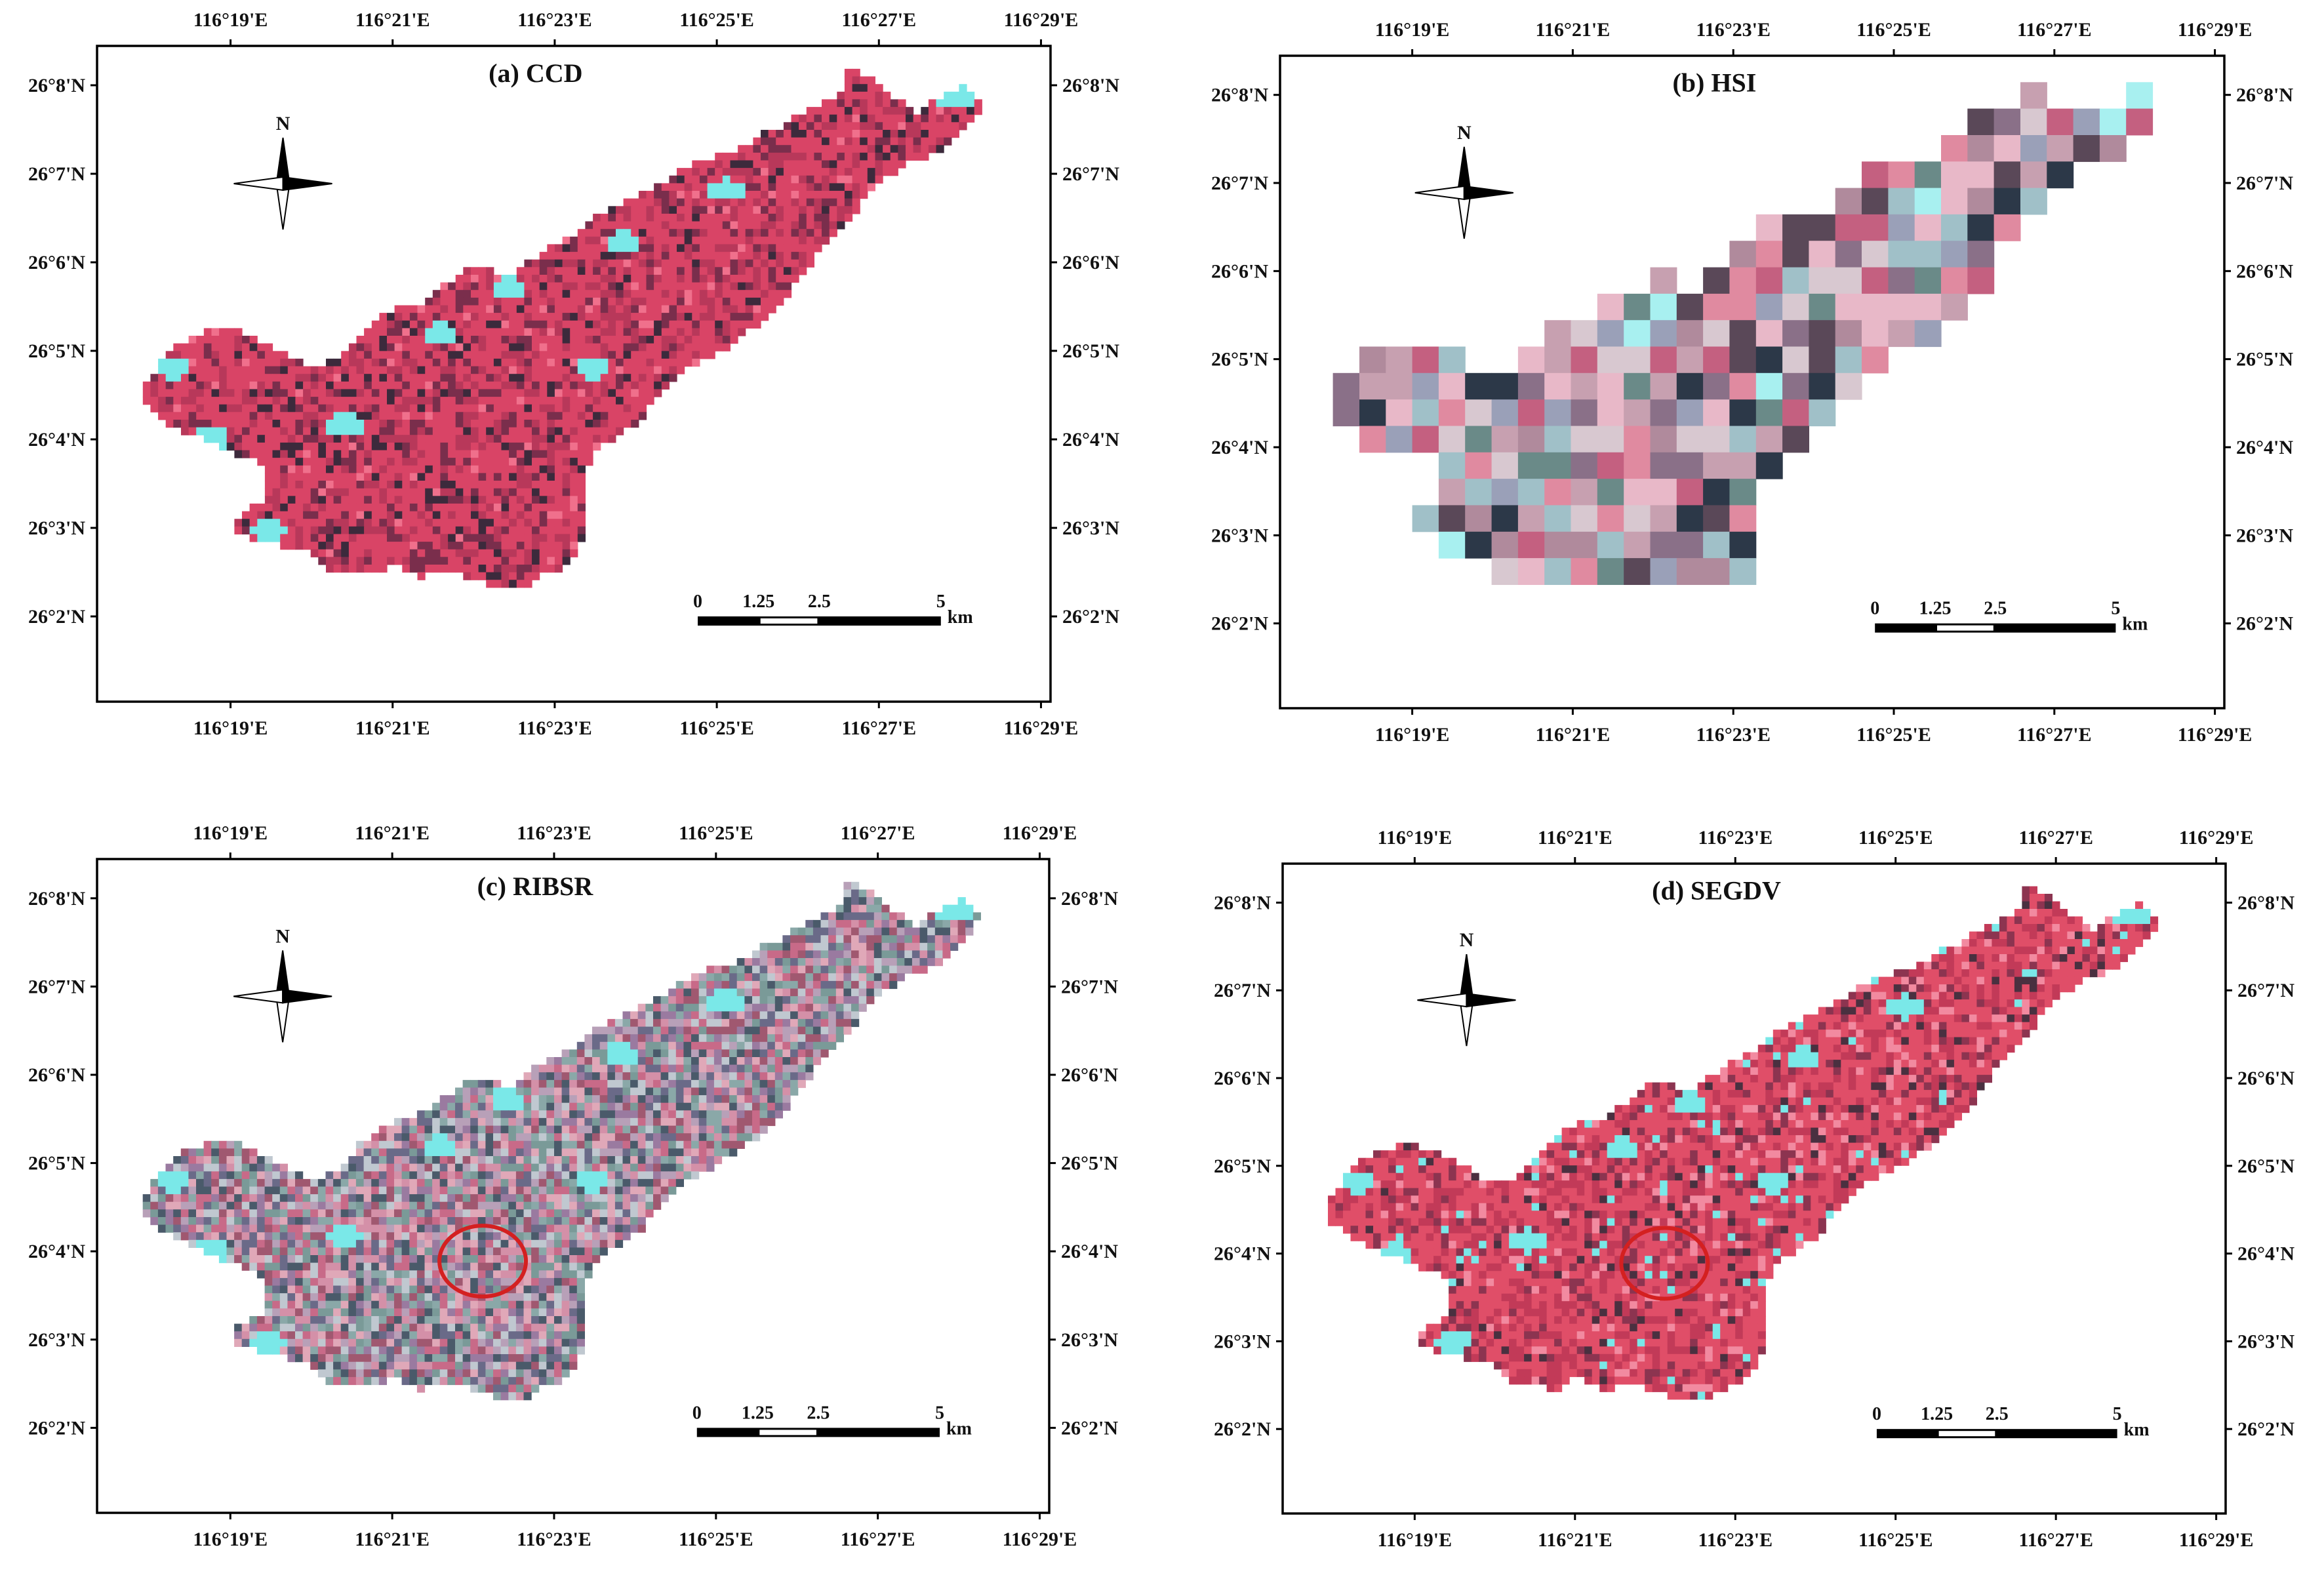 Image resolution: width=2324 pixels, height=1583 pixels. Describe the element at coordinates (1714, 83) in the screenshot. I see `map-title: (b) HSI` at that location.